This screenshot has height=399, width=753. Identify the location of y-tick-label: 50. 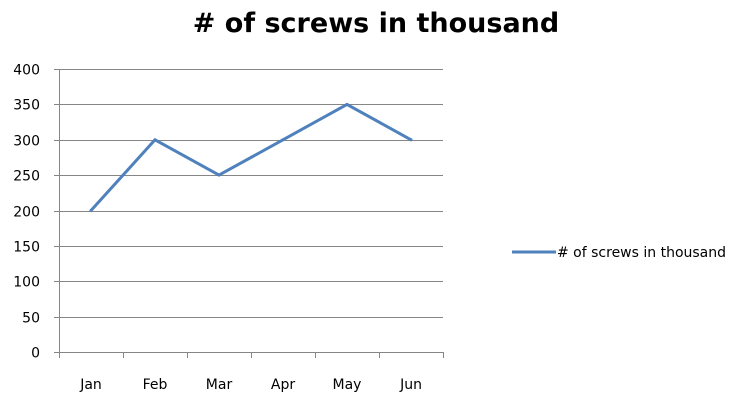
(31, 319).